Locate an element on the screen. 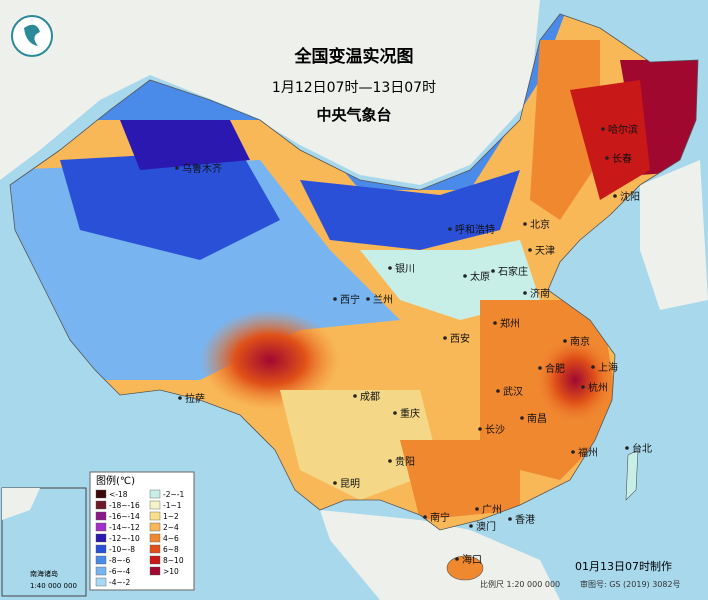 Image resolution: width=708 pixels, height=604 pixels. city-label: 福州 is located at coordinates (588, 452).